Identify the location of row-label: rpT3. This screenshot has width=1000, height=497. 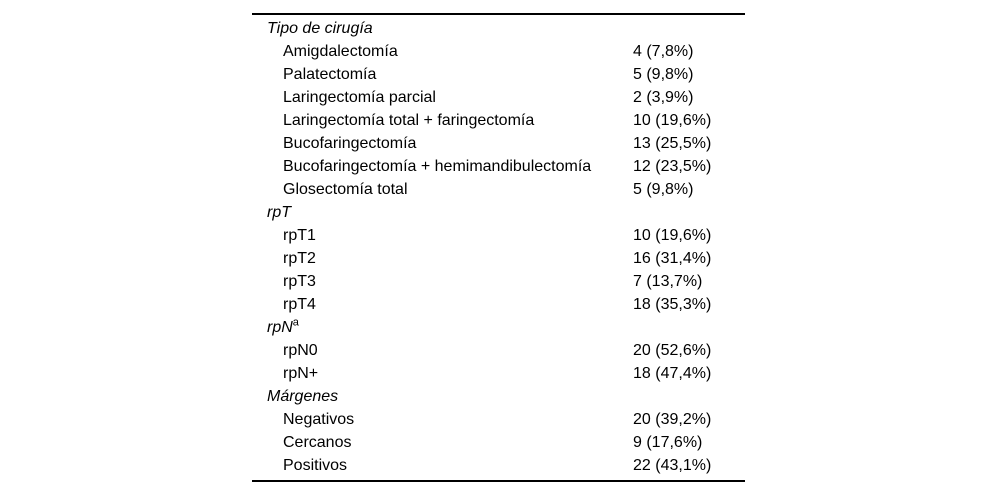
(299, 281).